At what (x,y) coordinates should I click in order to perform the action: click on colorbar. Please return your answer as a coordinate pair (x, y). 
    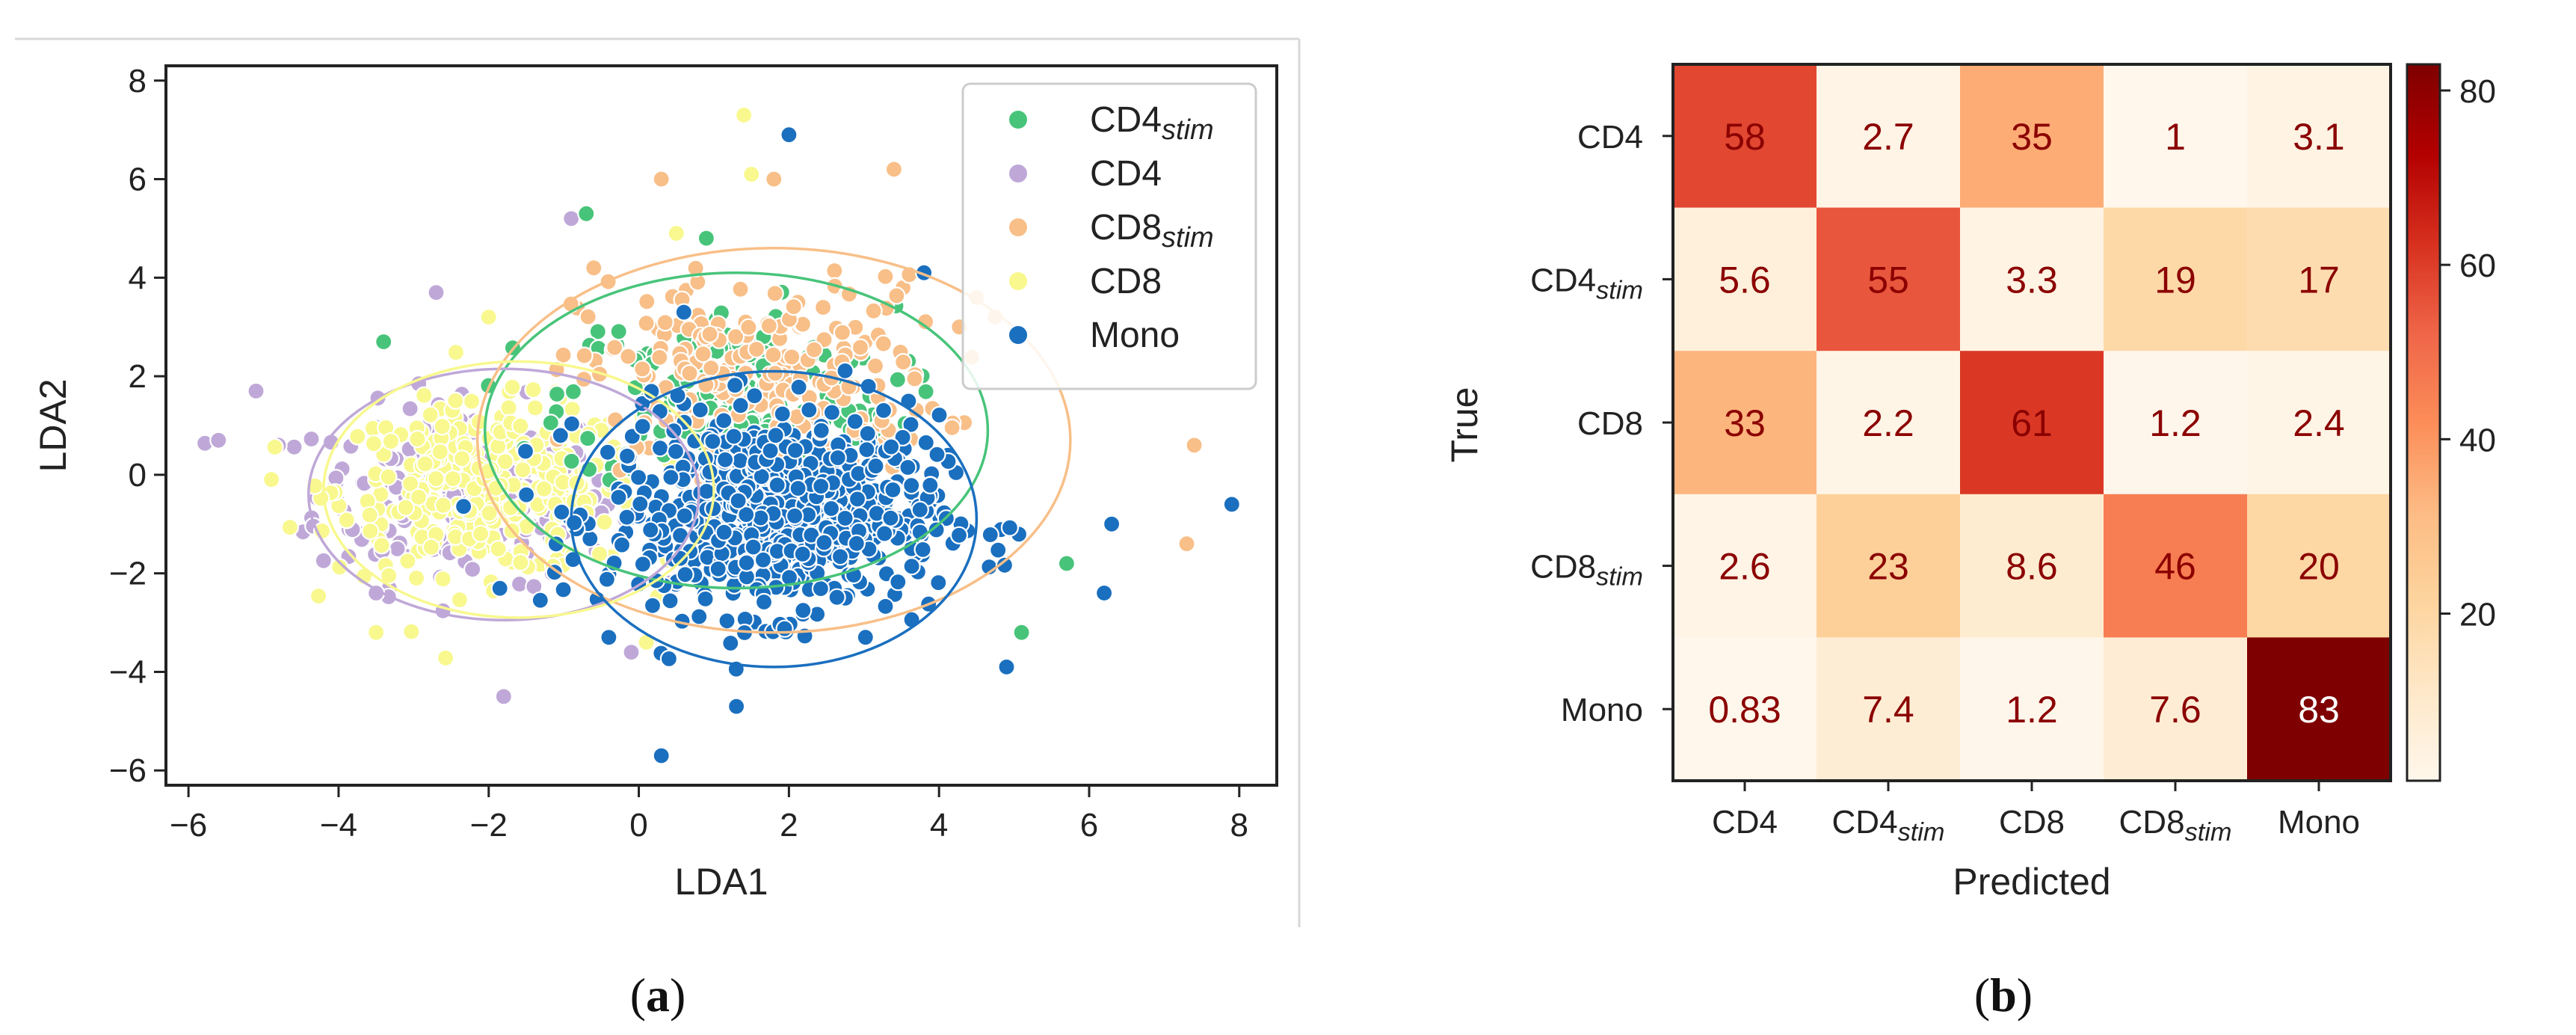
    Looking at the image, I should click on (2423, 422).